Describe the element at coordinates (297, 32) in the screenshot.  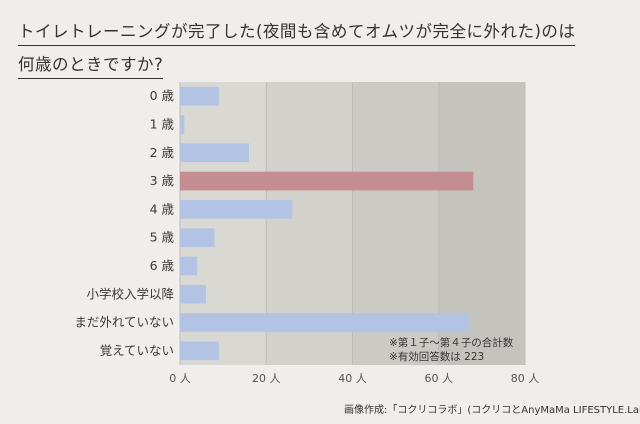
I see `chart-title-line-1: トイレトレーニングが完了した(夜間も含めてオムツが完全に外れた)のは` at that location.